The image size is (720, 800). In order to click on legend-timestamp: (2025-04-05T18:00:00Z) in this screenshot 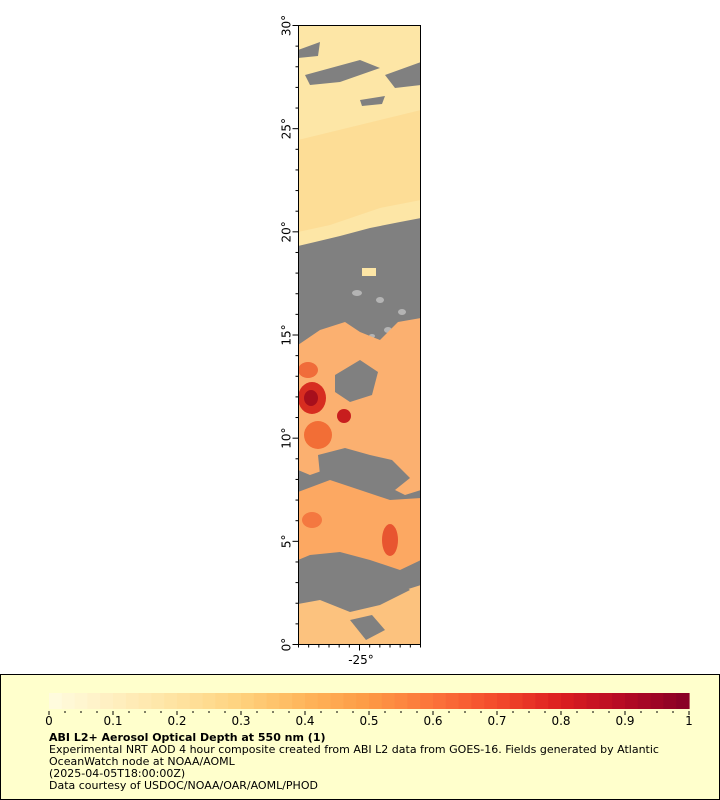, I will do `click(117, 773)`.